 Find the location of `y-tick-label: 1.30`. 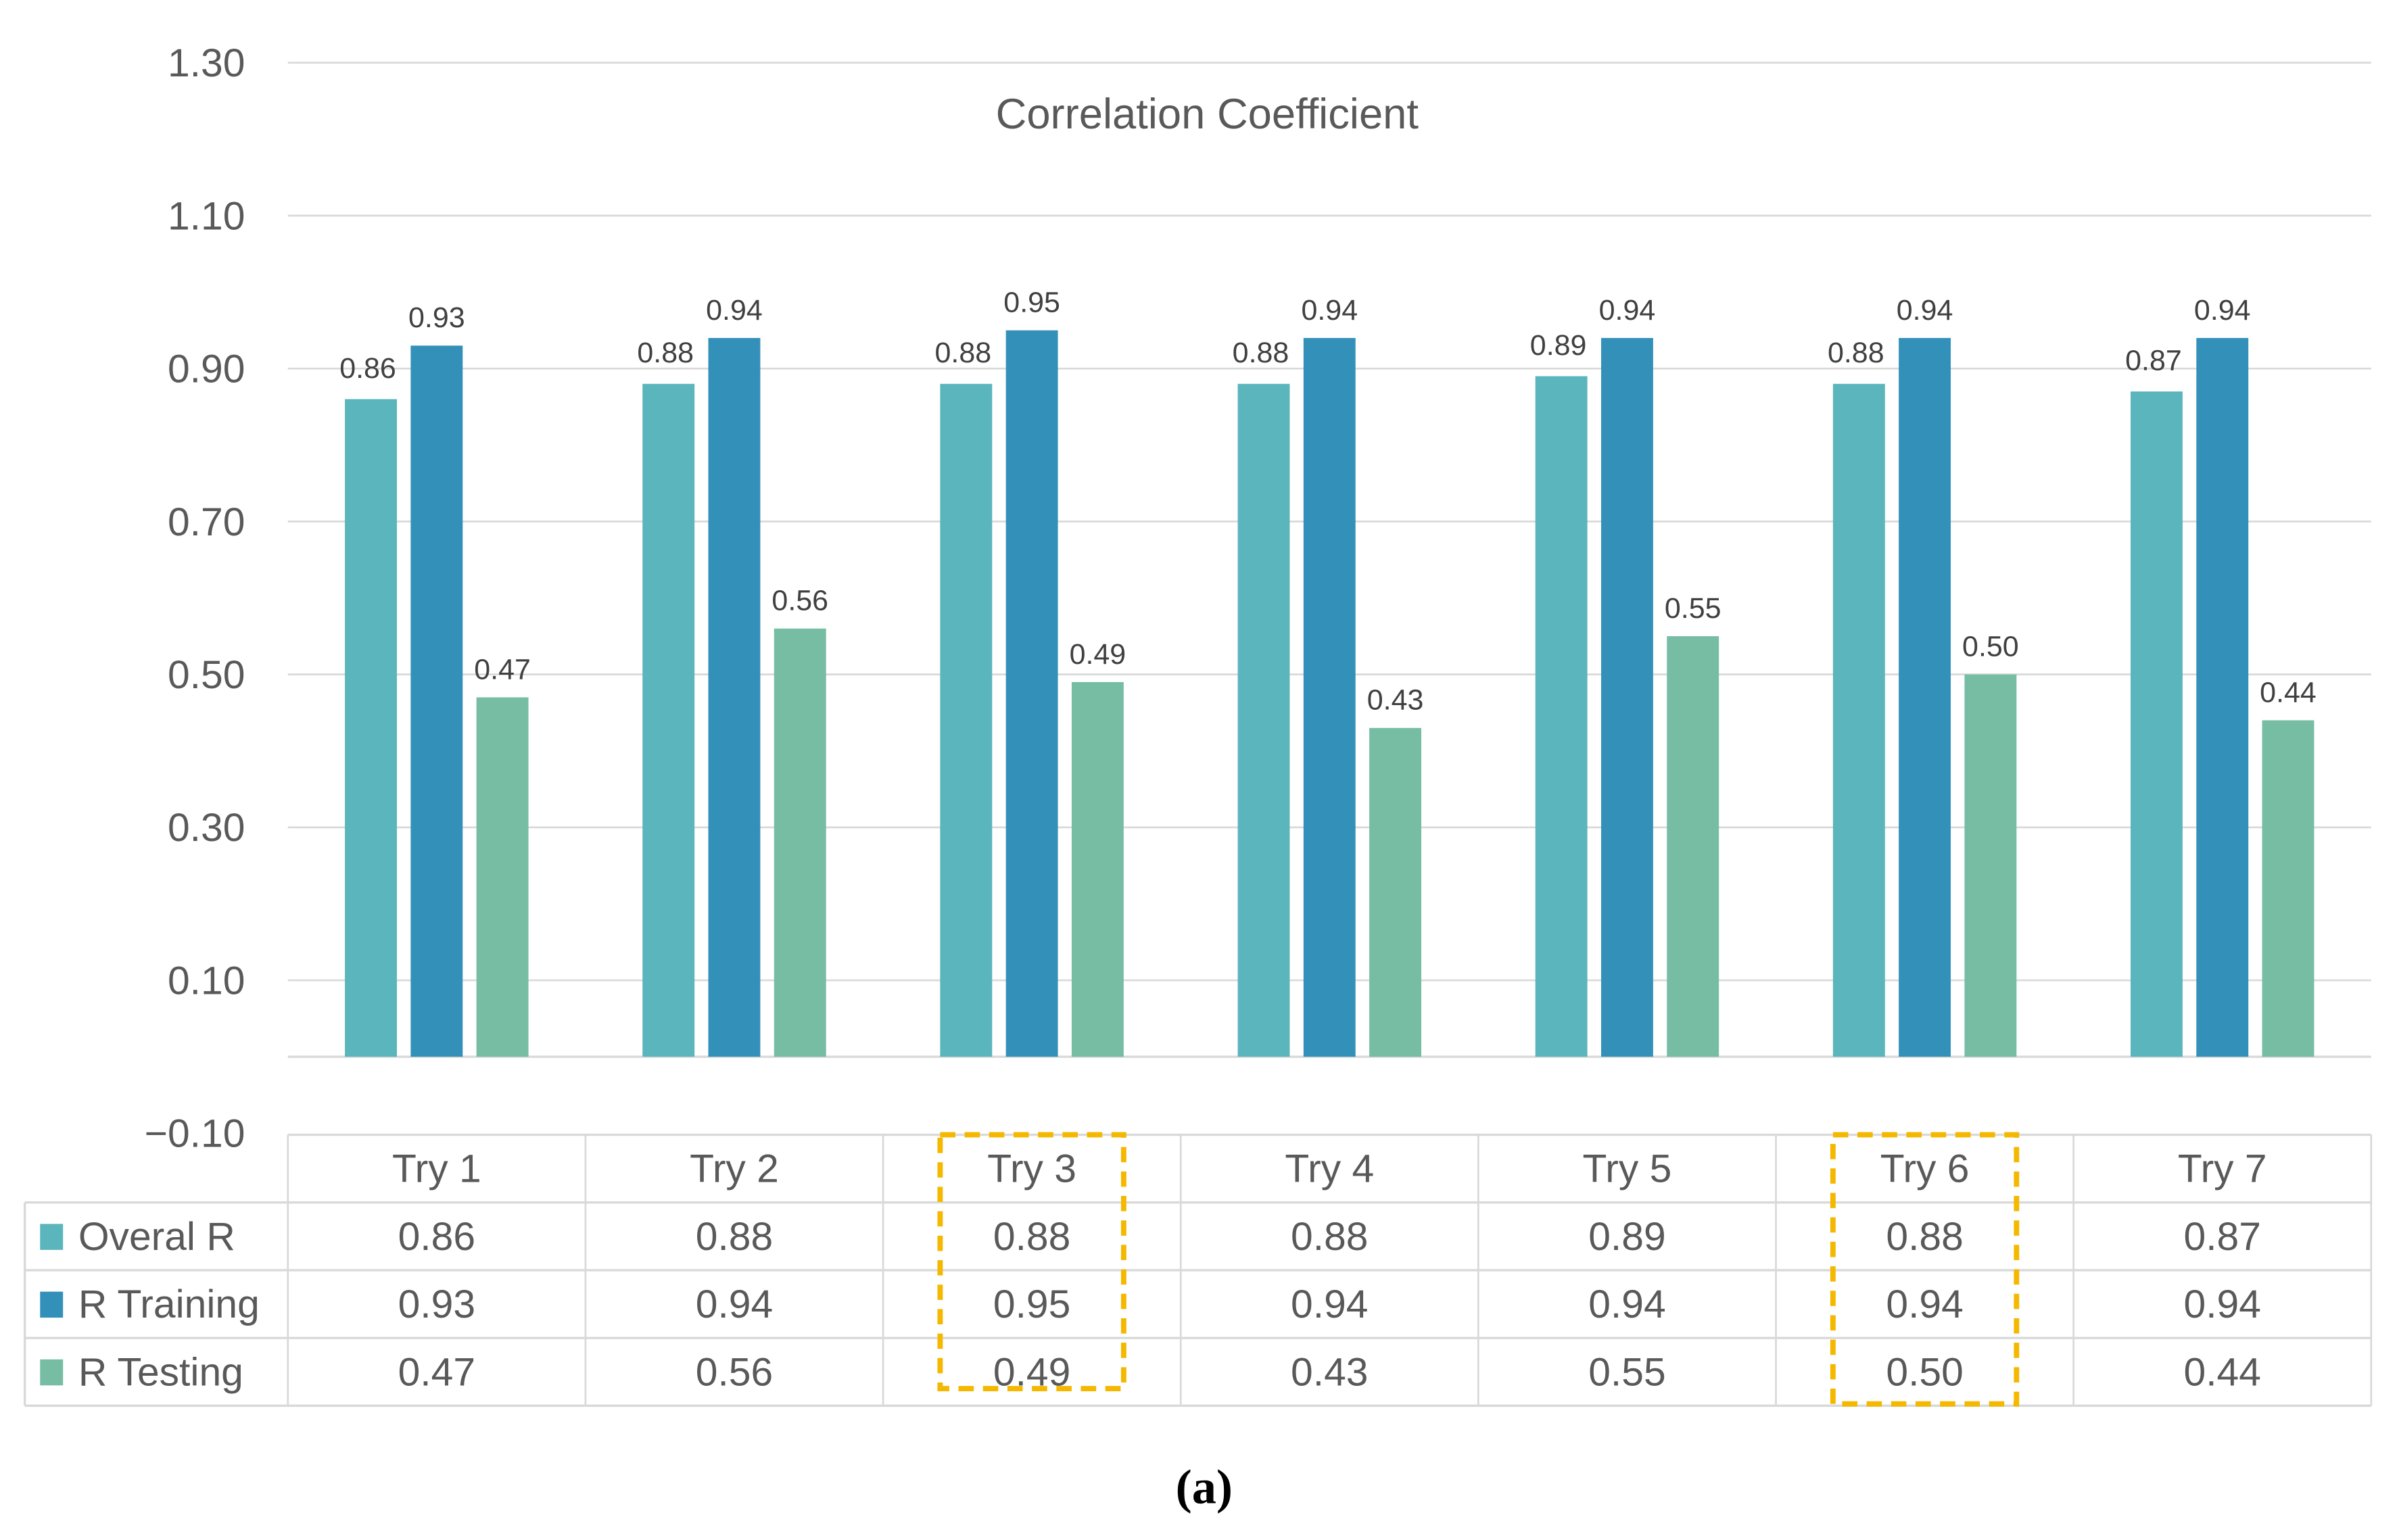

y-tick-label: 1.30 is located at coordinates (206, 63).